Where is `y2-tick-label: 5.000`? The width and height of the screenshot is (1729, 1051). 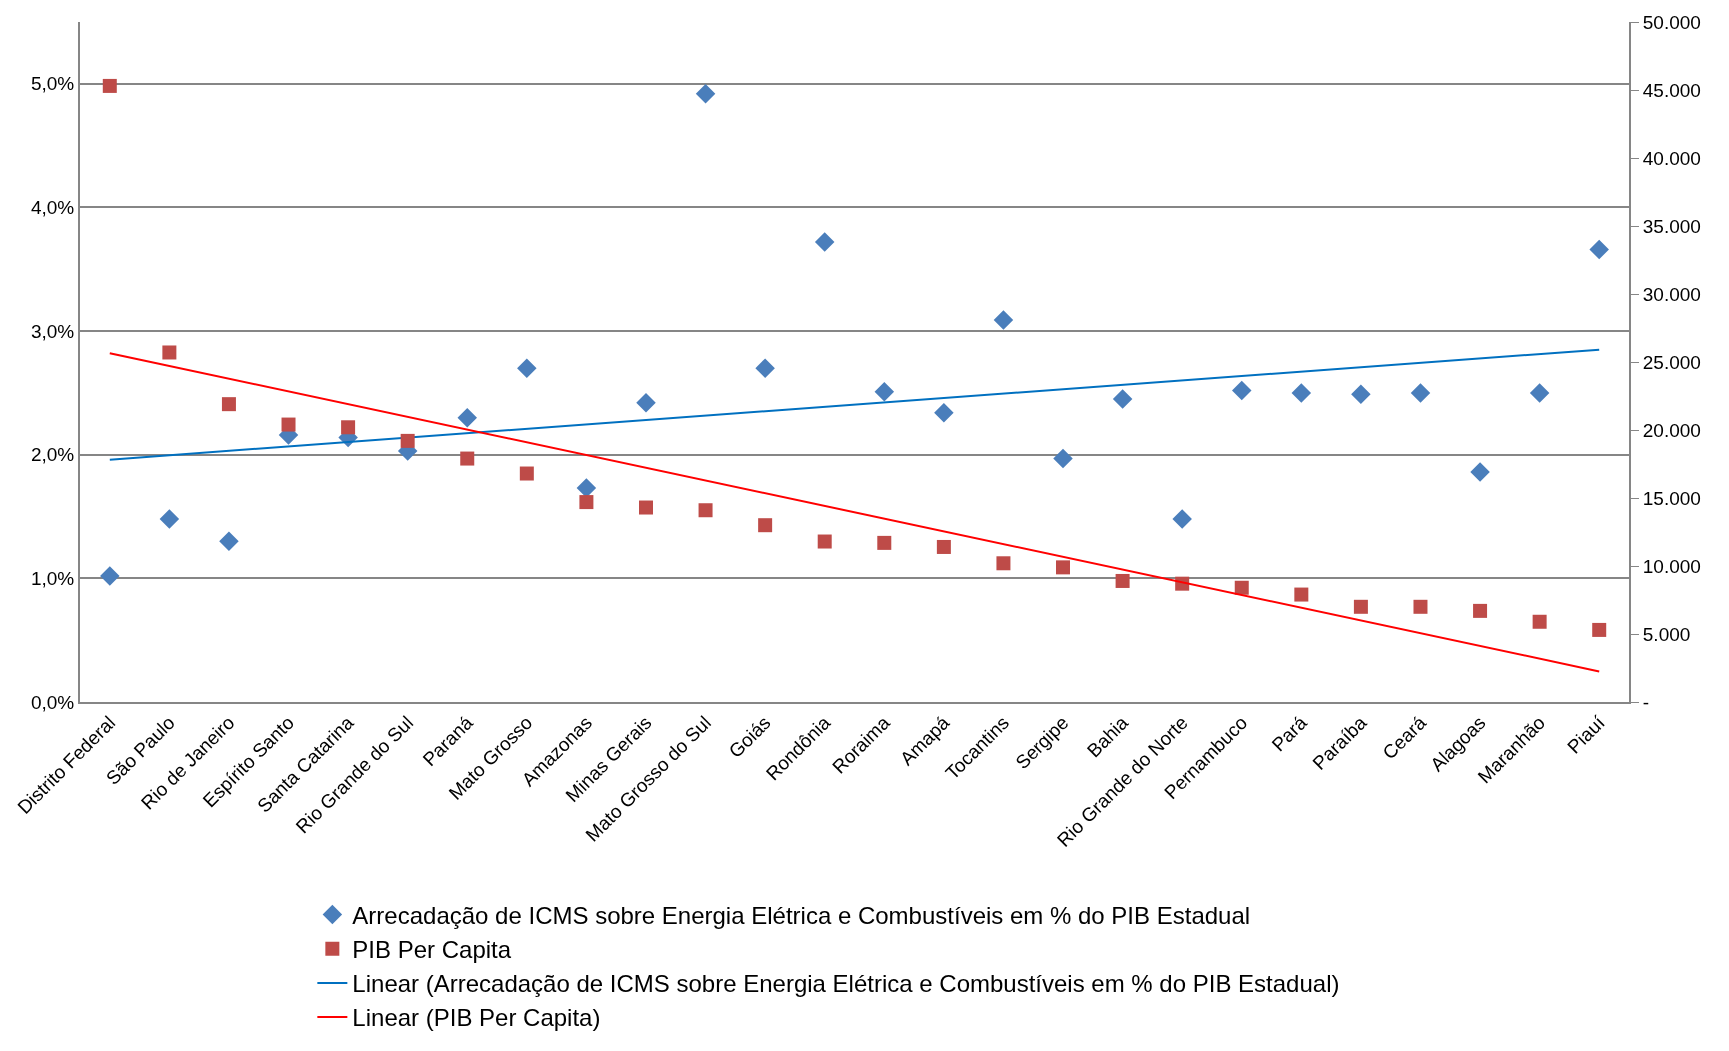 y2-tick-label: 5.000 is located at coordinates (1666, 634).